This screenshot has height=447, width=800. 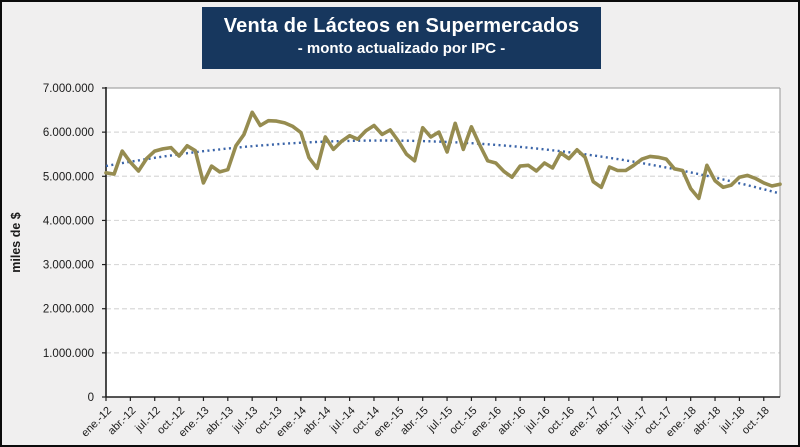 I want to click on x-tick-label: abr.-12, so click(x=122, y=421).